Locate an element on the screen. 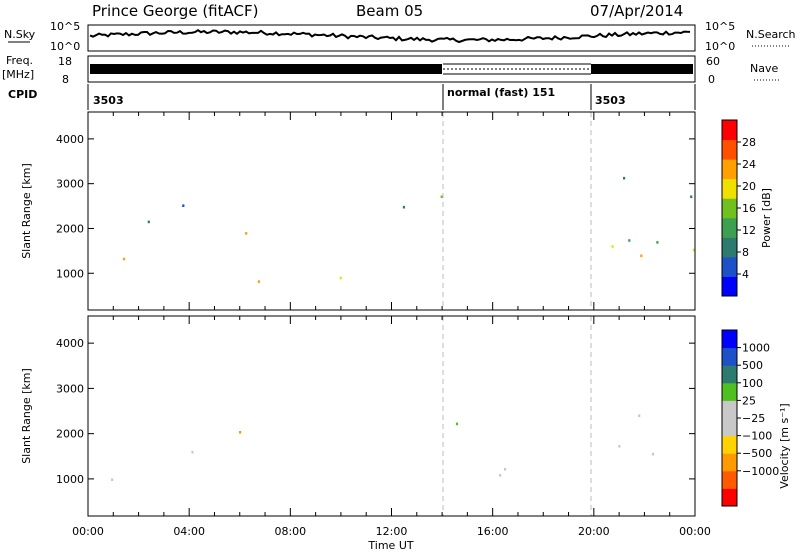  freq-label: Freq. is located at coordinates (19, 60).